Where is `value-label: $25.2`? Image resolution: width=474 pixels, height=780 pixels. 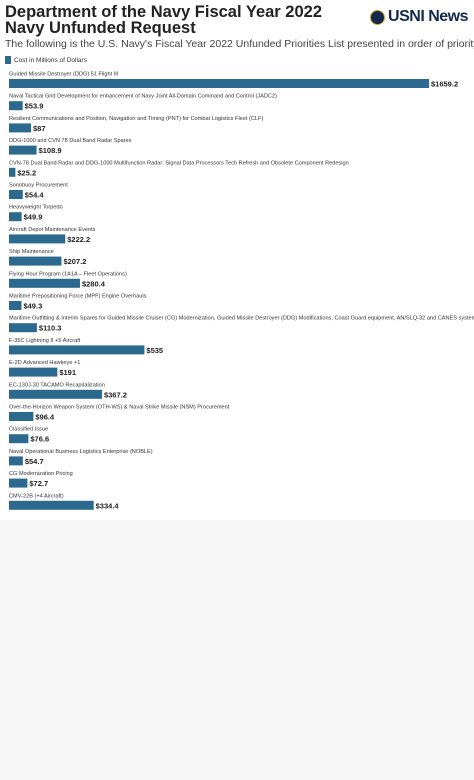 value-label: $25.2 is located at coordinates (26, 172).